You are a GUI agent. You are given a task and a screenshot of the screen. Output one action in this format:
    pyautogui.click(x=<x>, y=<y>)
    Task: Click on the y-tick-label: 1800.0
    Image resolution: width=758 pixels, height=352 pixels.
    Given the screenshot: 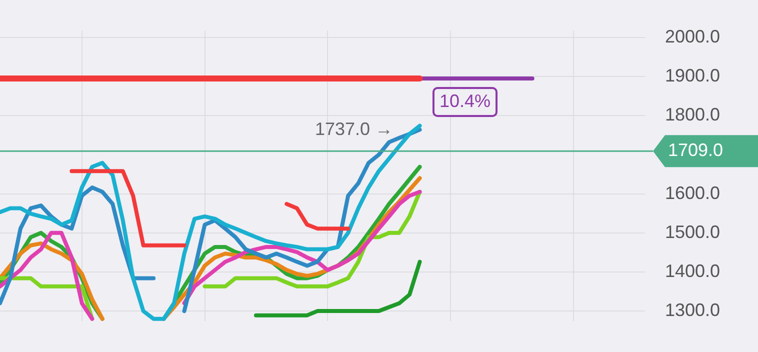 What is the action you would take?
    pyautogui.click(x=692, y=114)
    